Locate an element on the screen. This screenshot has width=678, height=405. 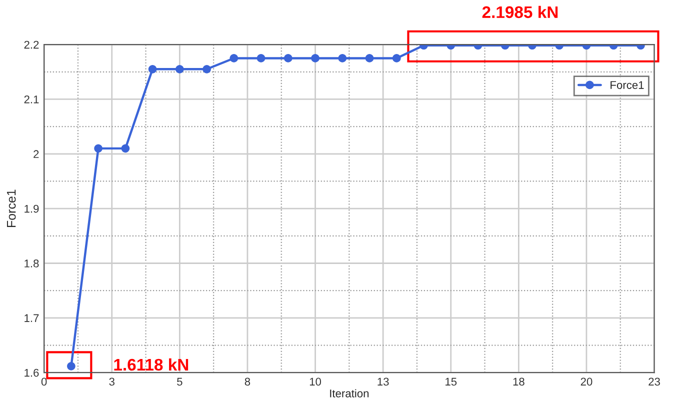
x-tick-label: 20 is located at coordinates (586, 382).